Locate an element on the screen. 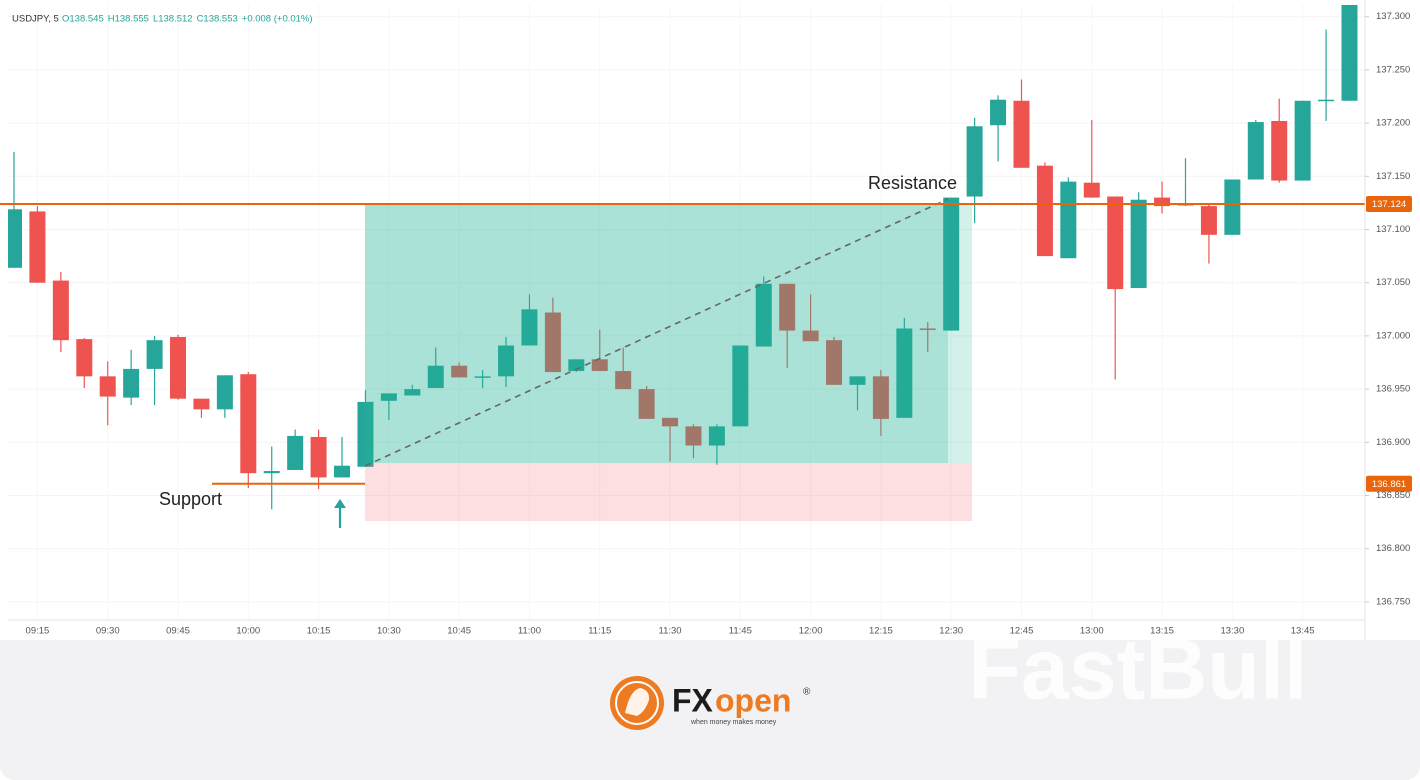 This screenshot has width=1420, height=780. profit-zone is located at coordinates (656, 334).